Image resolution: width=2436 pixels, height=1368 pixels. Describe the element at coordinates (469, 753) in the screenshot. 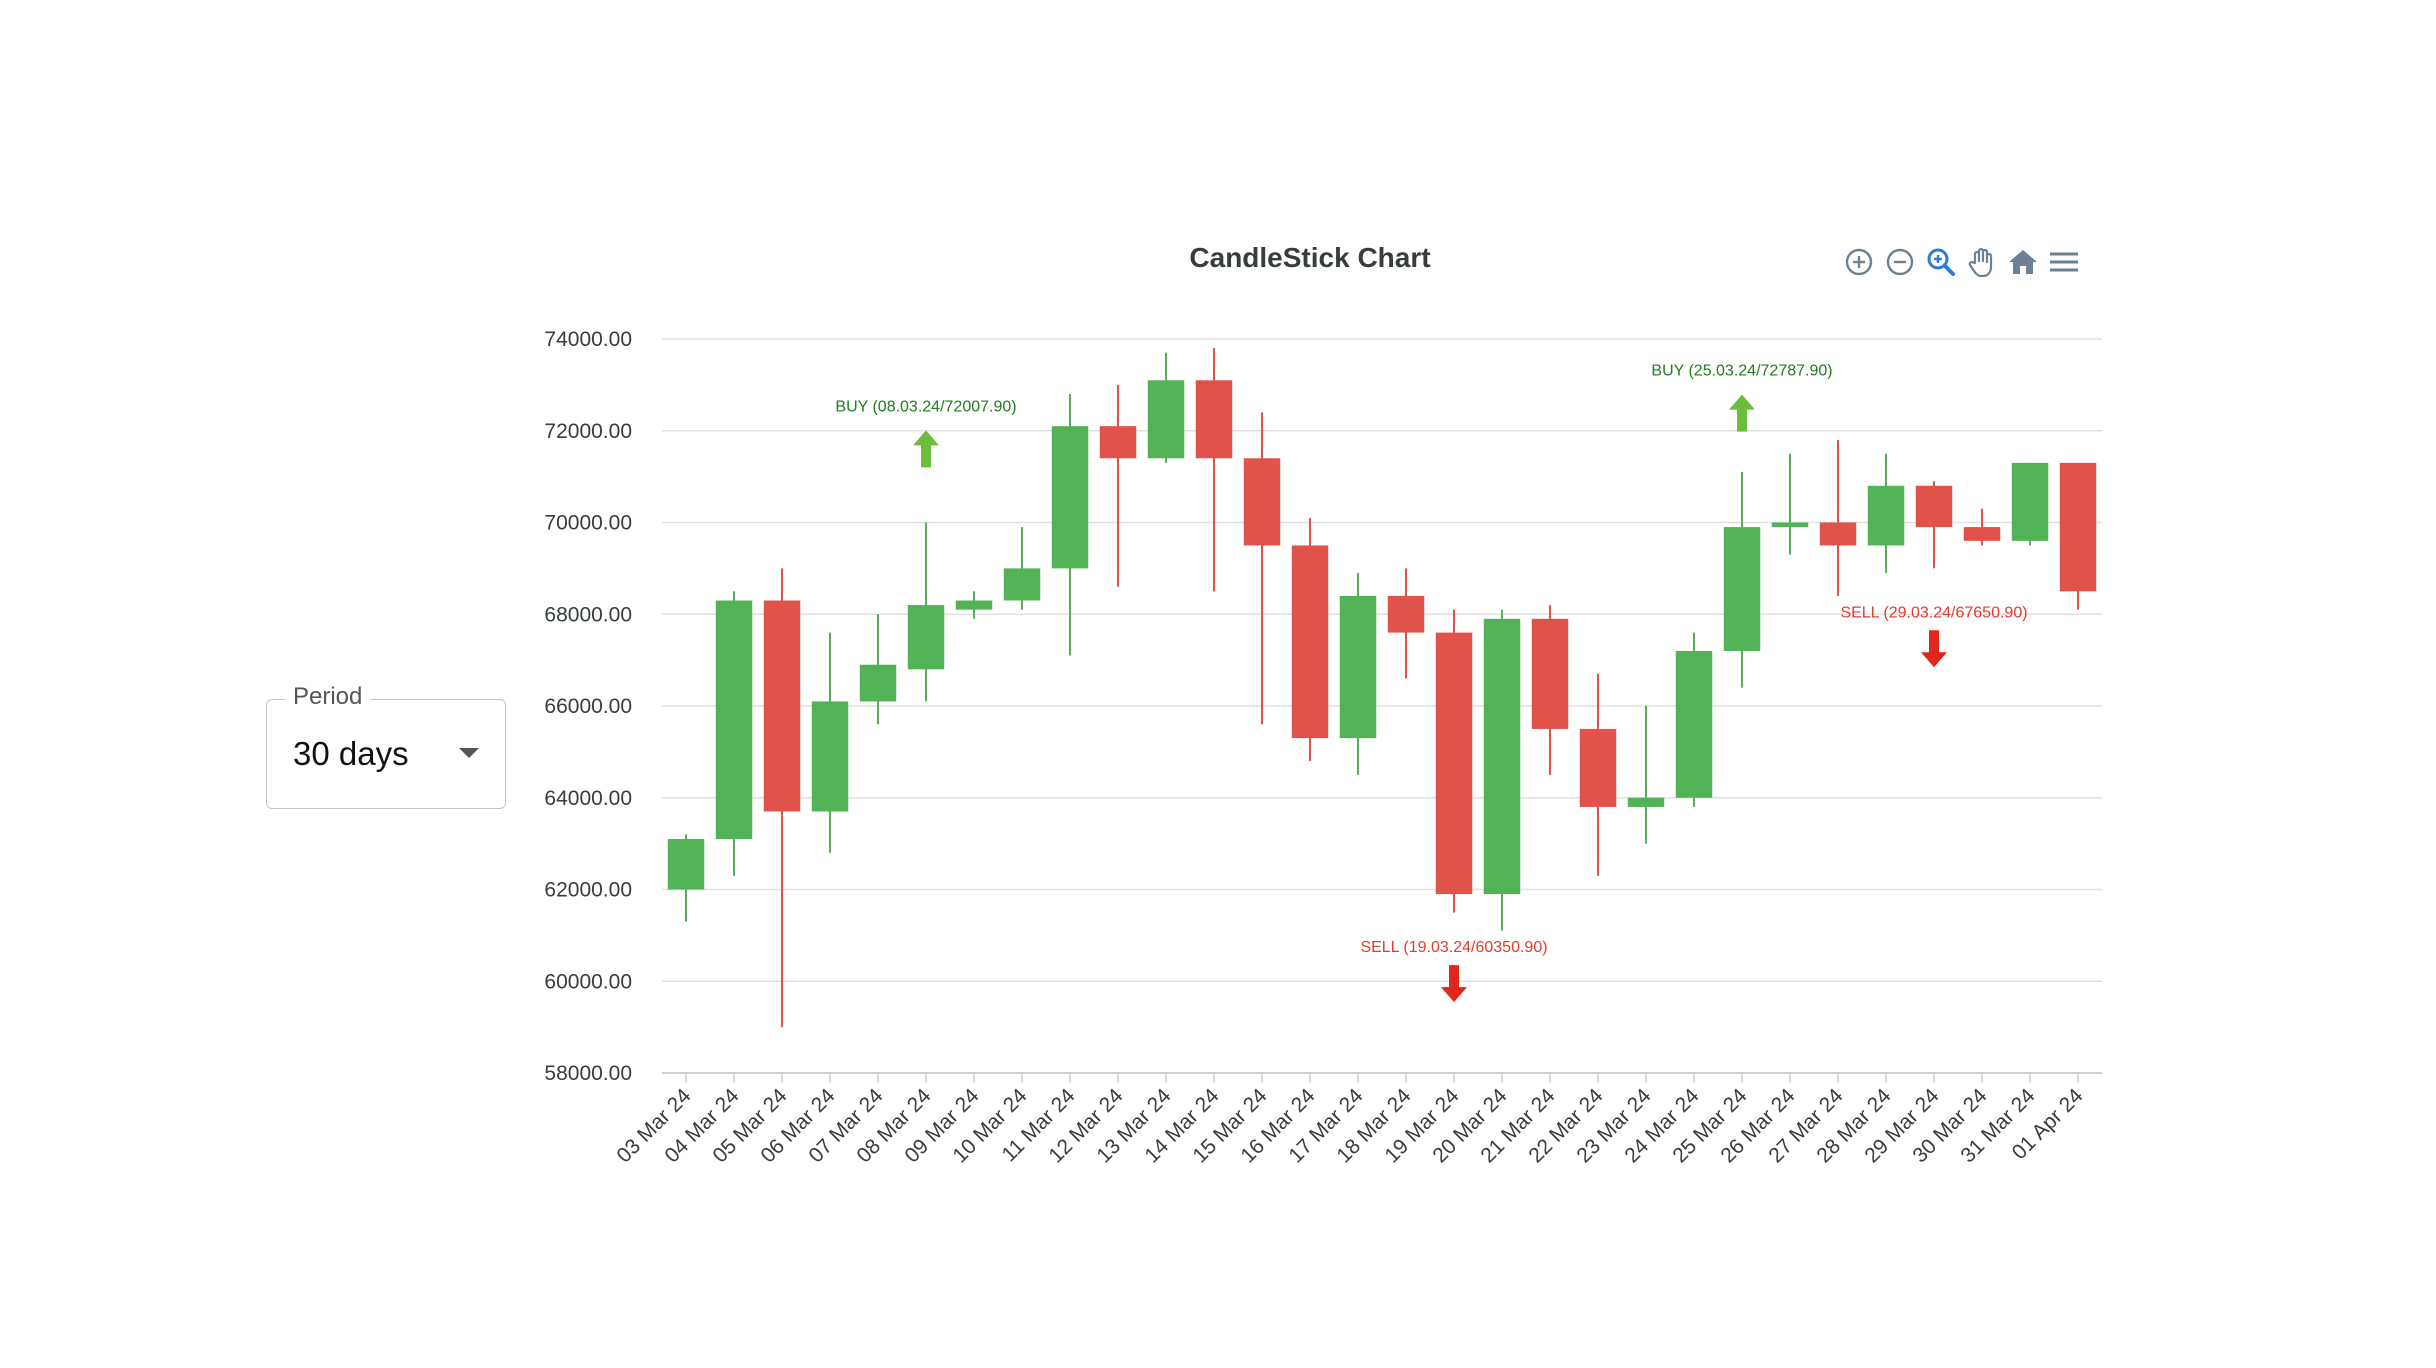

I see `chevron-down-icon` at that location.